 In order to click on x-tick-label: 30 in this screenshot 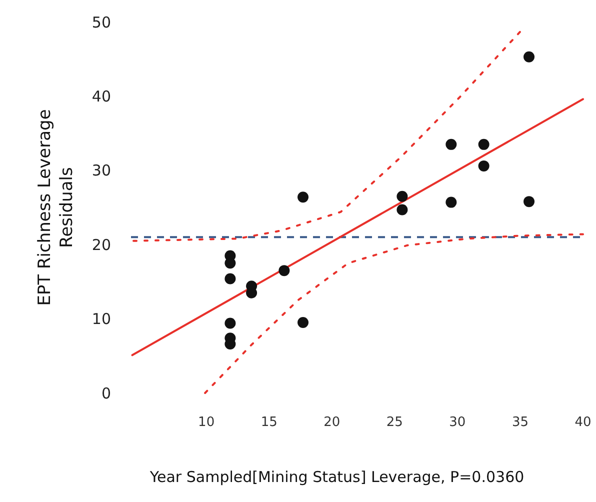, I will do `click(457, 422)`.